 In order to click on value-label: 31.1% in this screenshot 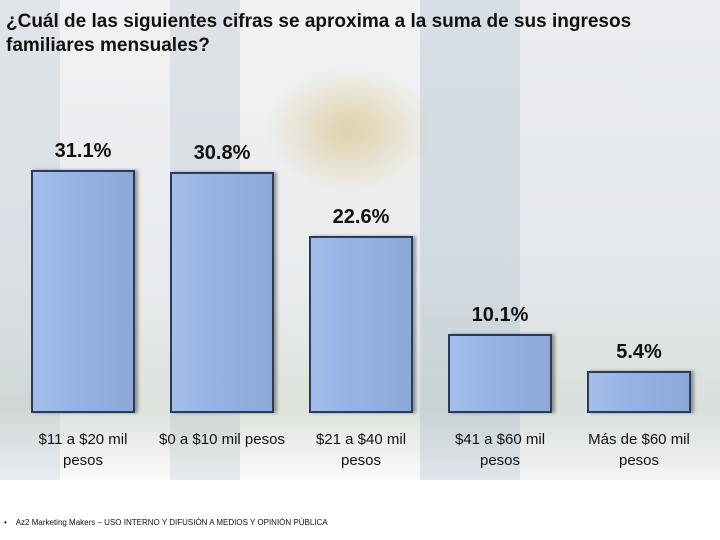, I will do `click(83, 151)`.